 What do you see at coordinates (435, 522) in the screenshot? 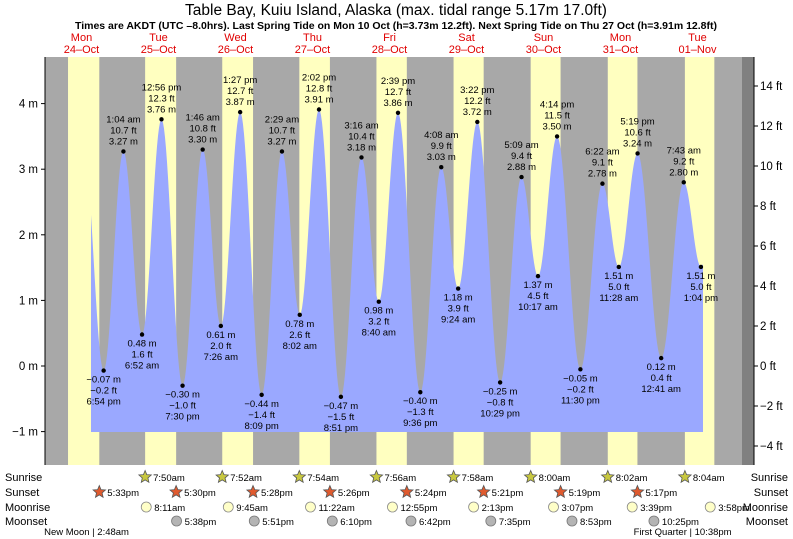
I see `moonset-time: 6:42pm` at bounding box center [435, 522].